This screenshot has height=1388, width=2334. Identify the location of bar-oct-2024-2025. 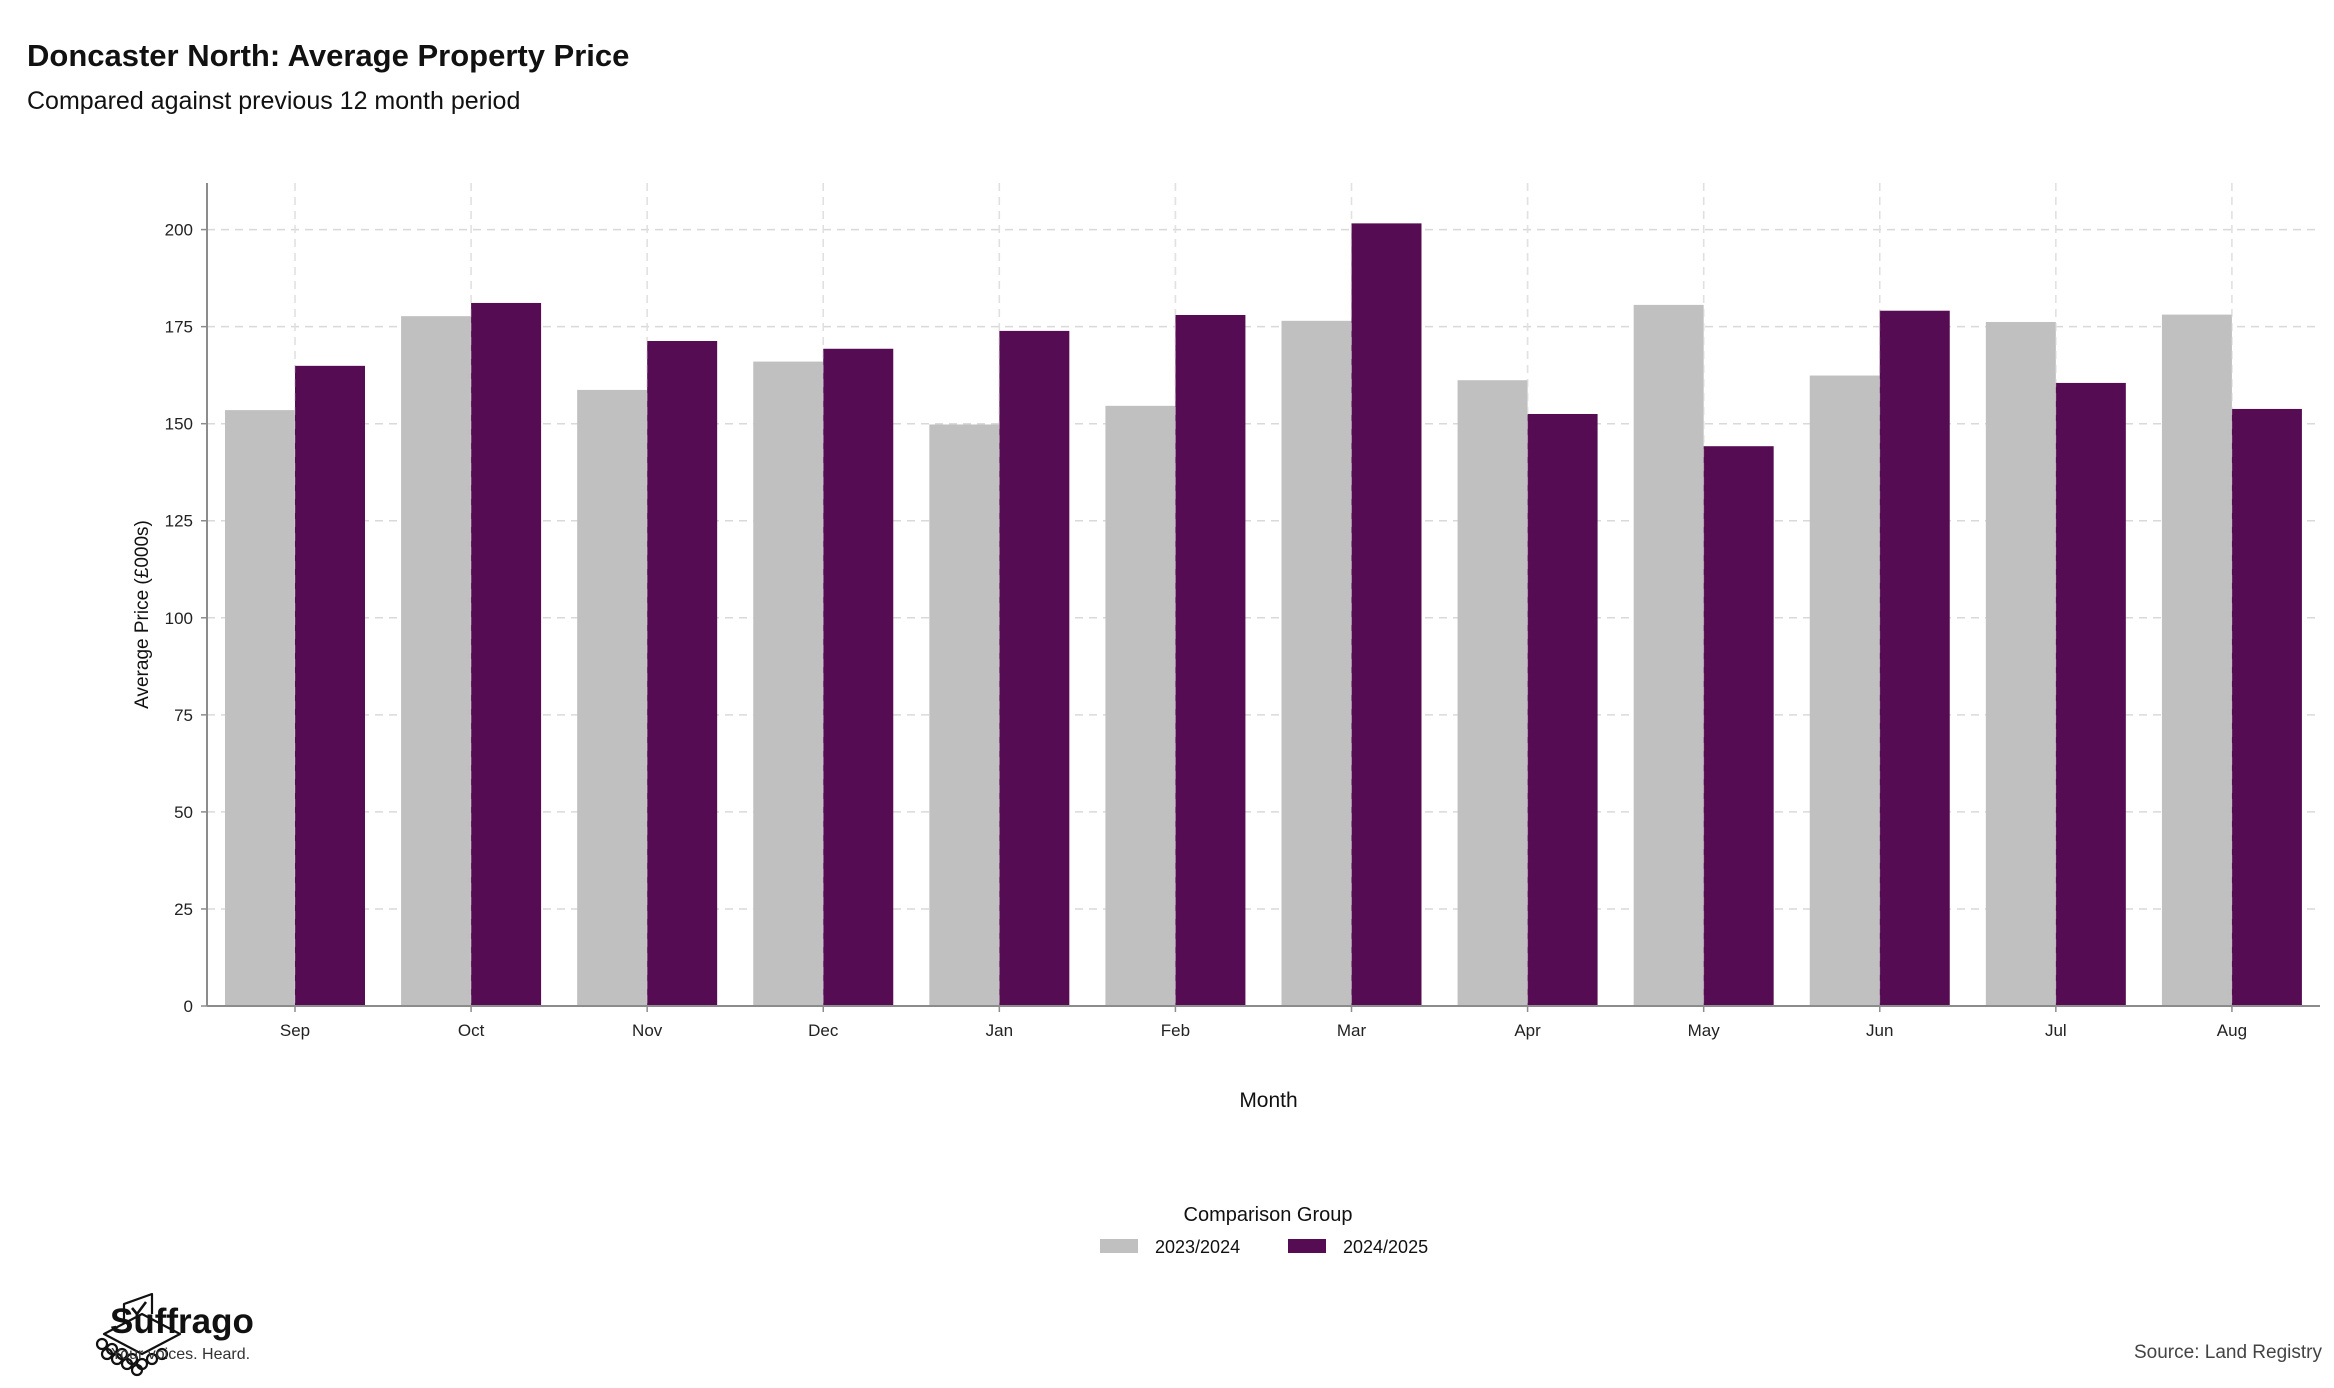
(506, 654).